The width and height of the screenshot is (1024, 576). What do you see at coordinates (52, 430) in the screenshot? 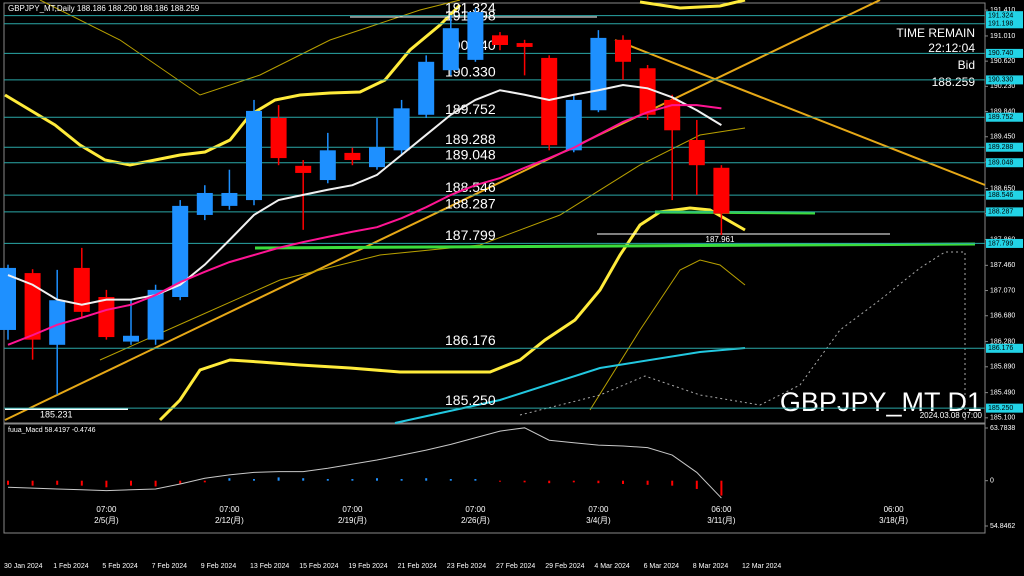
I see `macd-title: fuua_Macd 58.4197 -0.4746` at bounding box center [52, 430].